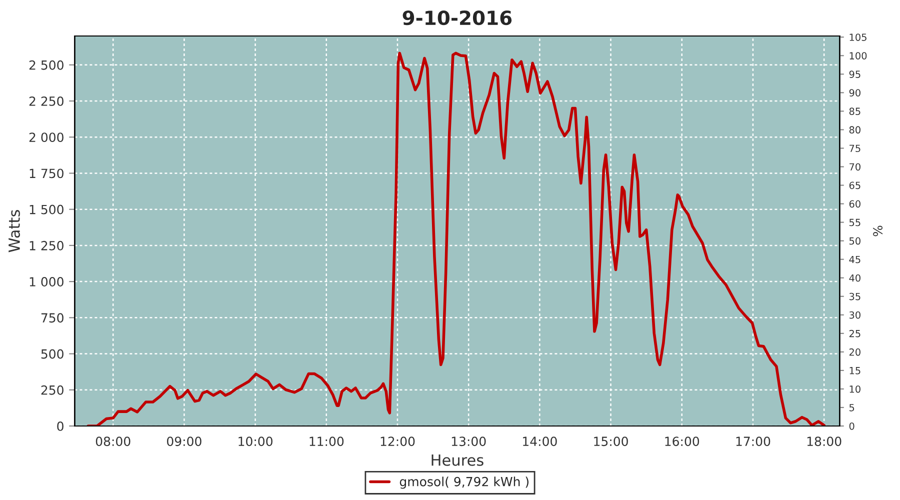  I want to click on y2-tick-label: 55, so click(854, 222).